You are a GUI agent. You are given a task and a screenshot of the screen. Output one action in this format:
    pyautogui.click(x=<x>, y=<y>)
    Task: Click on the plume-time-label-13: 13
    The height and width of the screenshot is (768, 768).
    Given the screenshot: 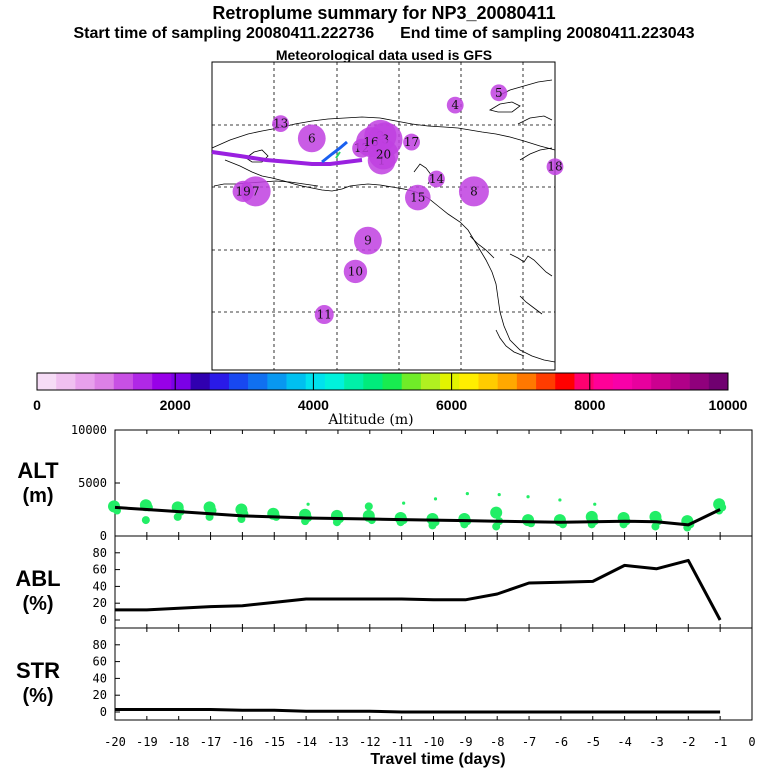 What is the action you would take?
    pyautogui.click(x=280, y=124)
    